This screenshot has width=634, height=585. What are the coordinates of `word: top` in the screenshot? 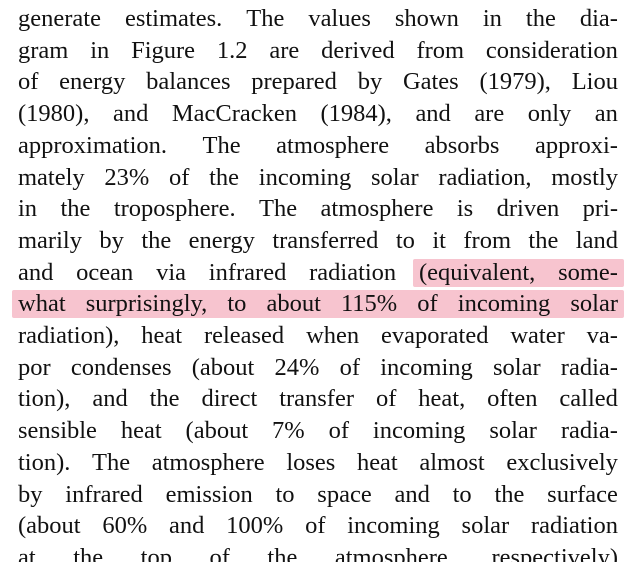 It's located at (156, 552).